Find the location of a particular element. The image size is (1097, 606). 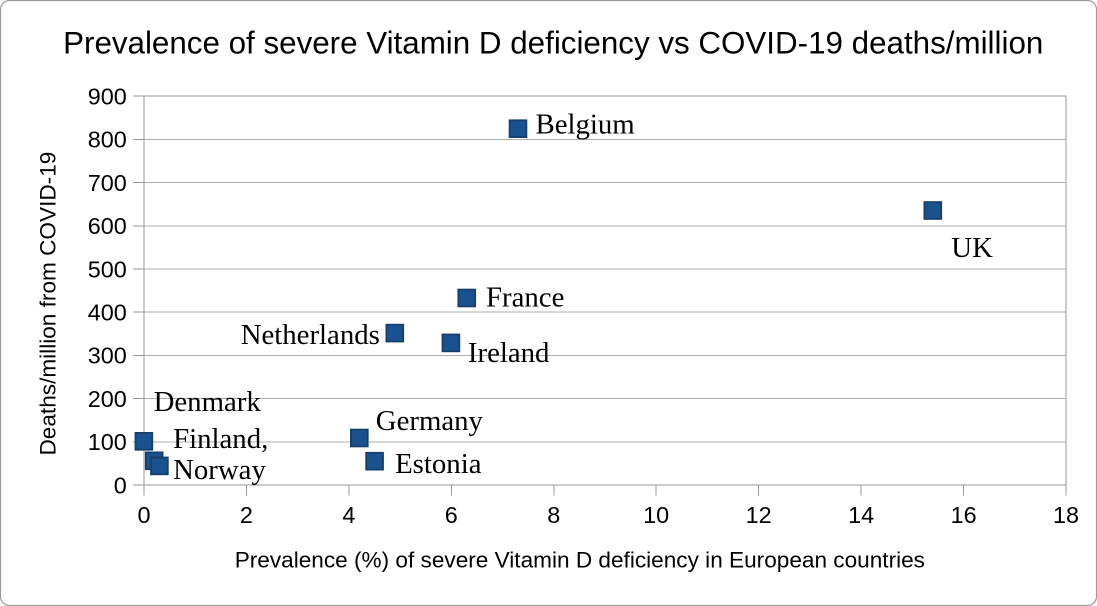

svg-text: Belgium is located at coordinates (585, 125).